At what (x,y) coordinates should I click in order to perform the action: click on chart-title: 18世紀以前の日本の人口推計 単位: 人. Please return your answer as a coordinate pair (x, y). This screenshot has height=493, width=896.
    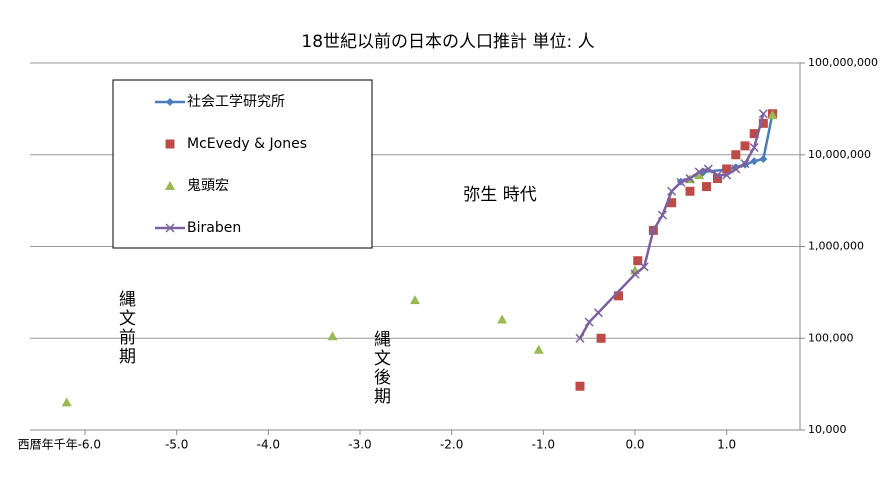
    Looking at the image, I should click on (447, 42).